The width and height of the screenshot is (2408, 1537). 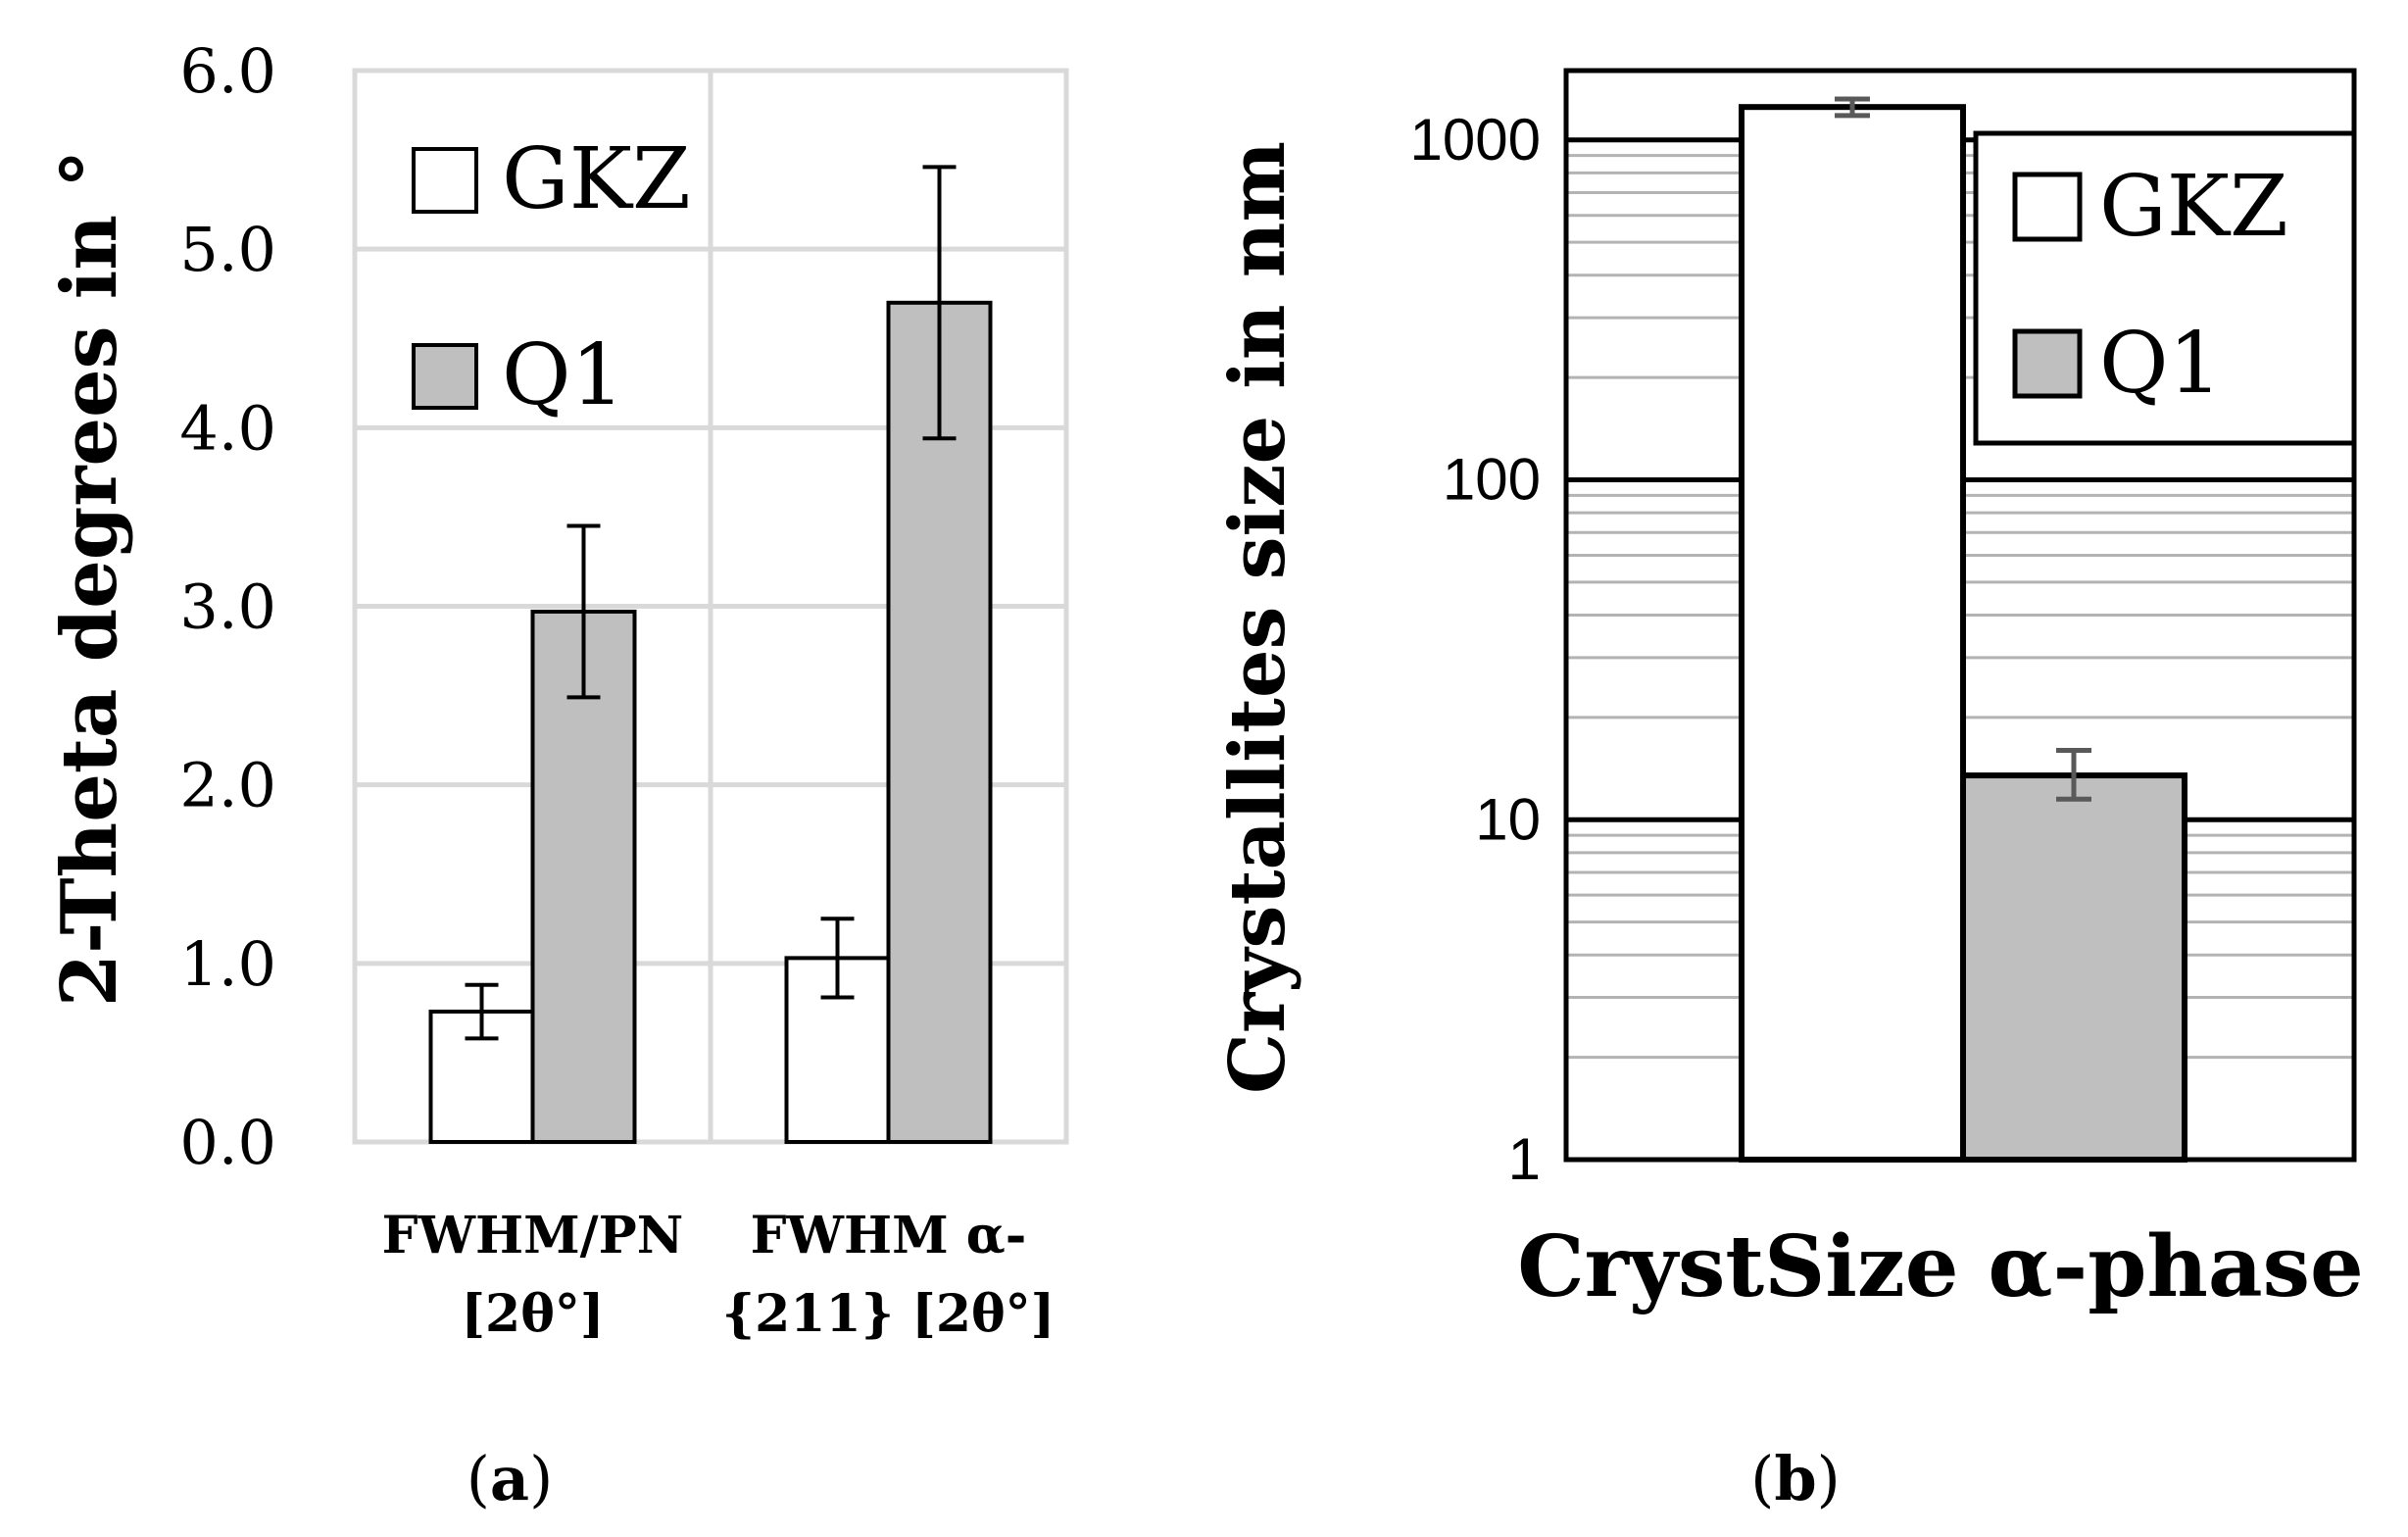 What do you see at coordinates (227, 249) in the screenshot?
I see `y-tick-label: 5.0` at bounding box center [227, 249].